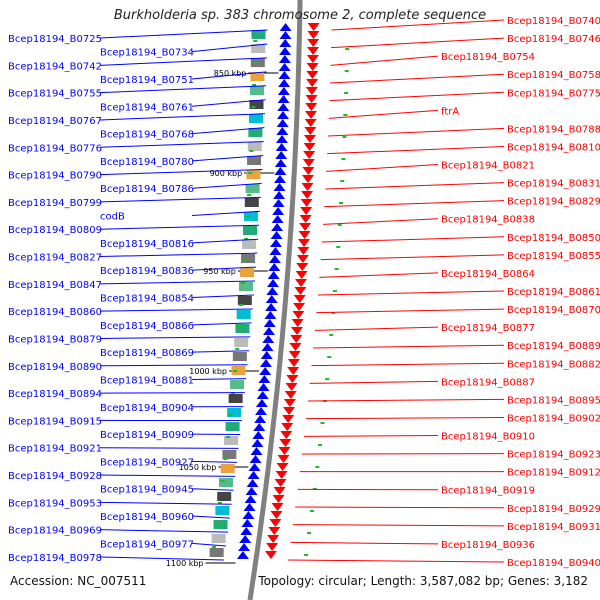 Image resolution: width=600 pixels, height=600 pixels. Describe the element at coordinates (147, 462) in the screenshot. I see `left-gene-label: Bcep18194_B0927` at that location.